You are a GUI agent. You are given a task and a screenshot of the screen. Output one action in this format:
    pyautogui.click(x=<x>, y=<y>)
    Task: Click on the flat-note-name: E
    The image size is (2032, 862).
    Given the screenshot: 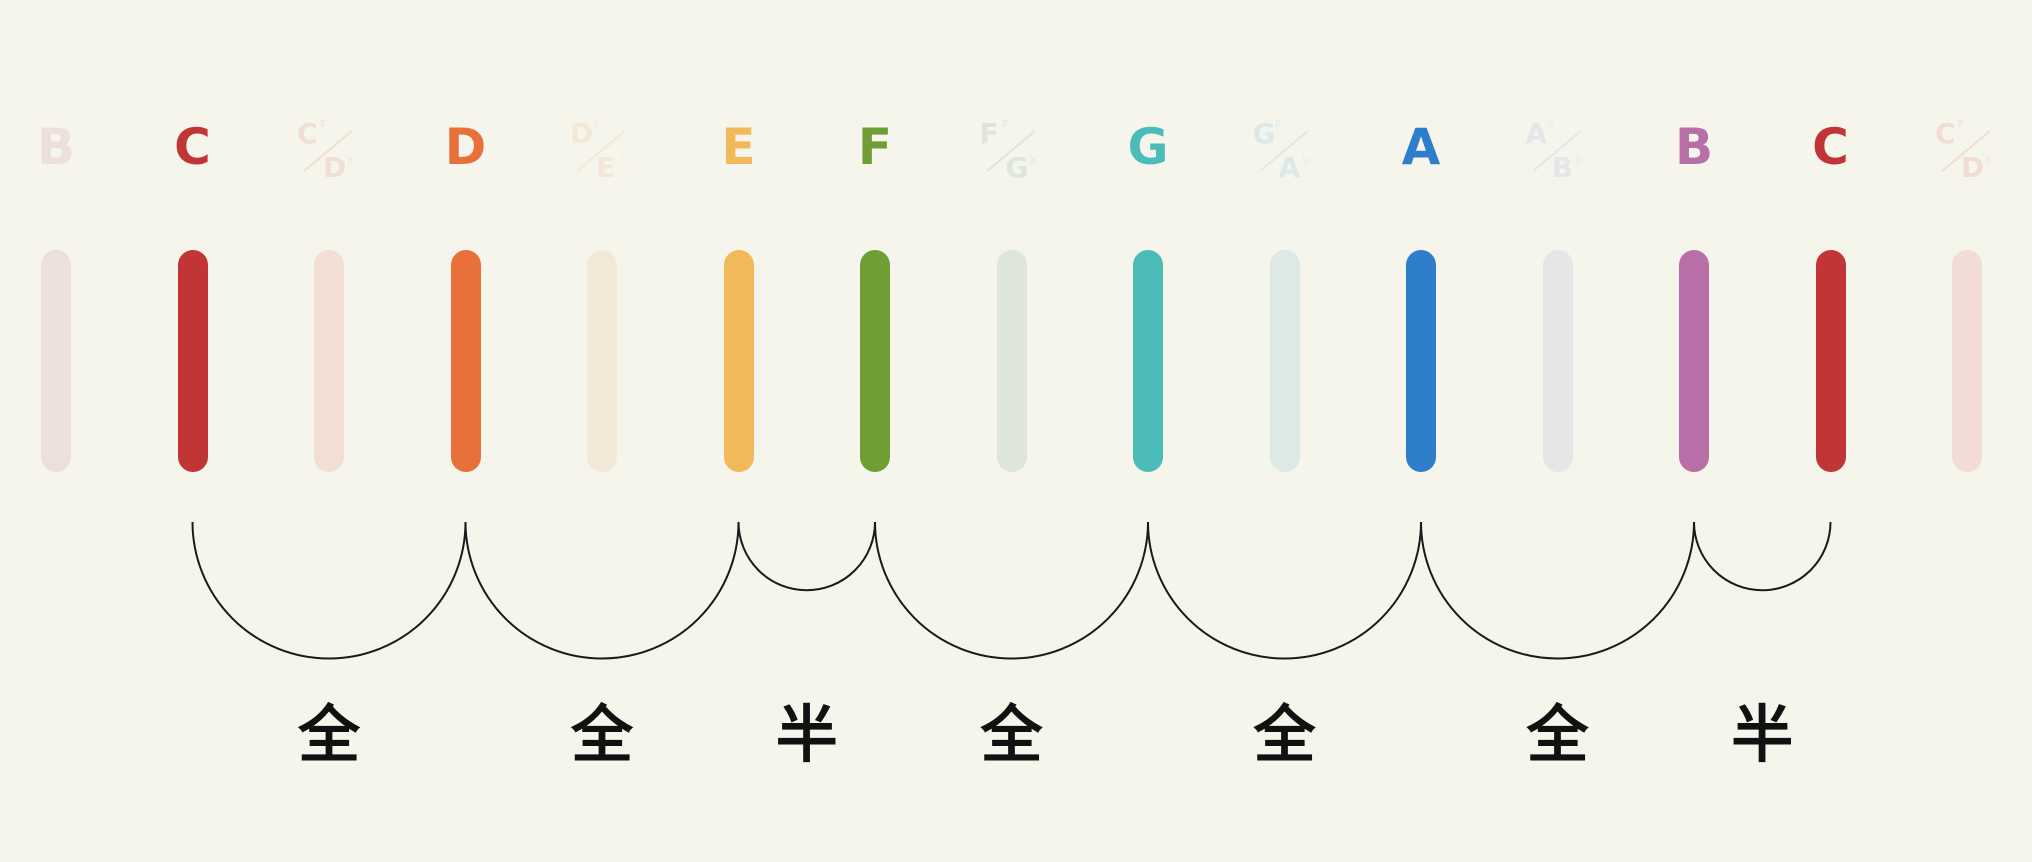 What is the action you would take?
    pyautogui.click(x=606, y=167)
    